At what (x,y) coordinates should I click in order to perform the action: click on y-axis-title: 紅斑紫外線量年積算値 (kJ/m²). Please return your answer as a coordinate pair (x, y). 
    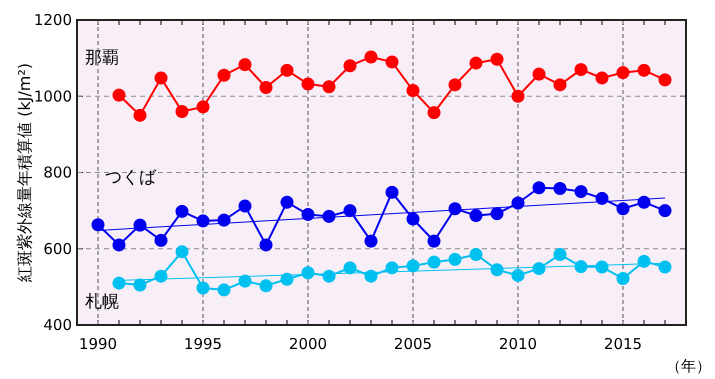
    Looking at the image, I should click on (24, 172).